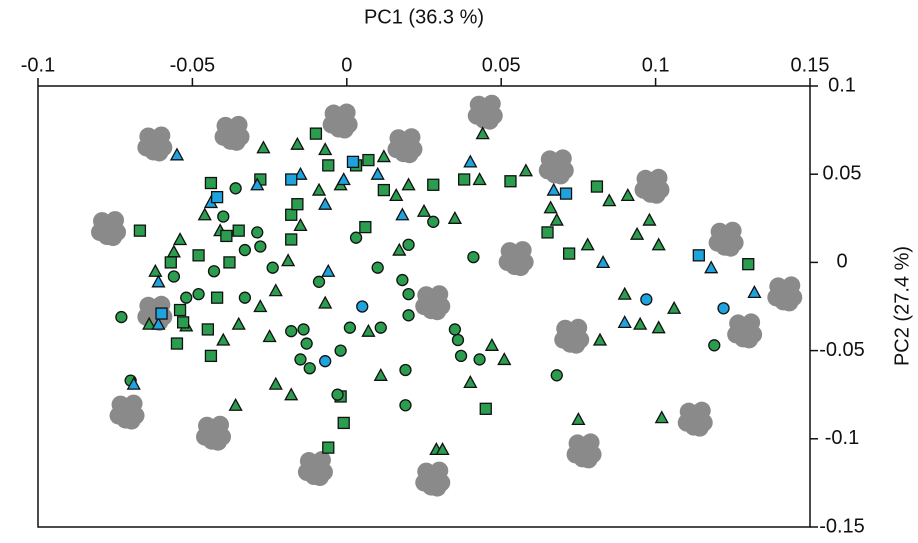 This screenshot has height=543, width=918. Describe the element at coordinates (842, 526) in the screenshot. I see `y-tick-label: -0.15` at that location.